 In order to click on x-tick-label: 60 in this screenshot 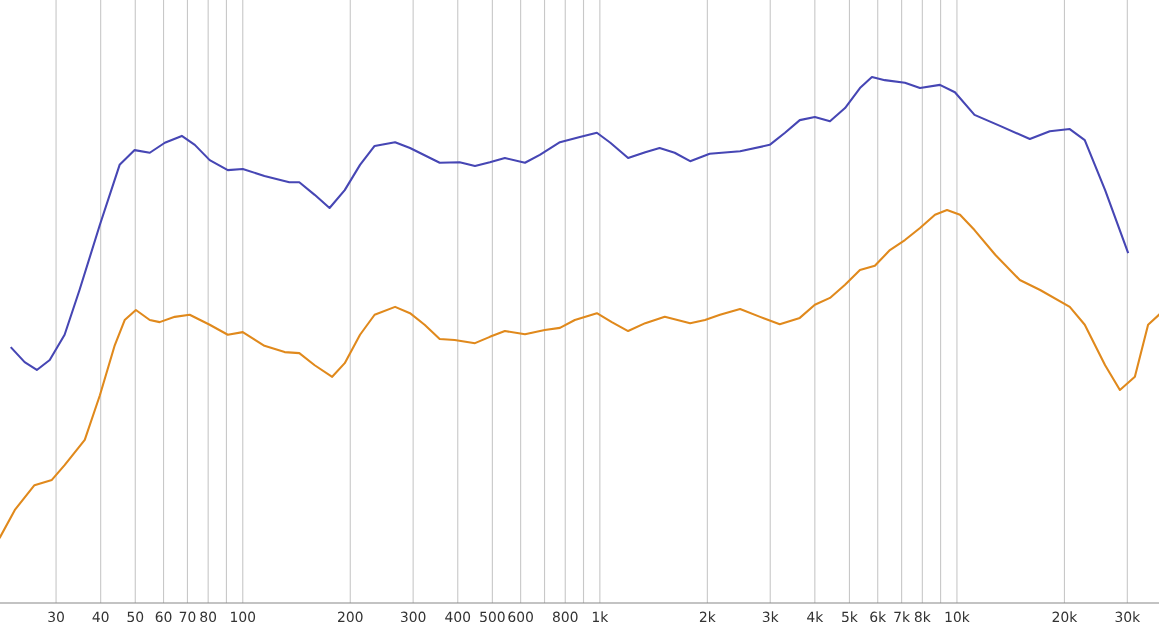, I will do `click(163, 617)`.